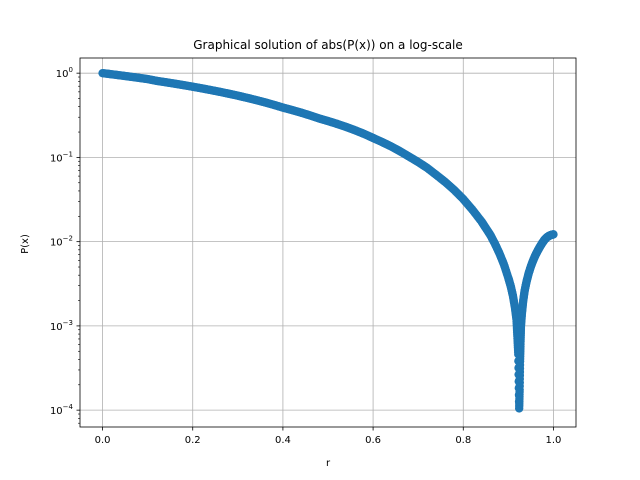  I want to click on y-axis-ticks: 10⁻⁴ 10⁻³ 10⁻² 10⁻¹ 10⁰, so click(65, 245).